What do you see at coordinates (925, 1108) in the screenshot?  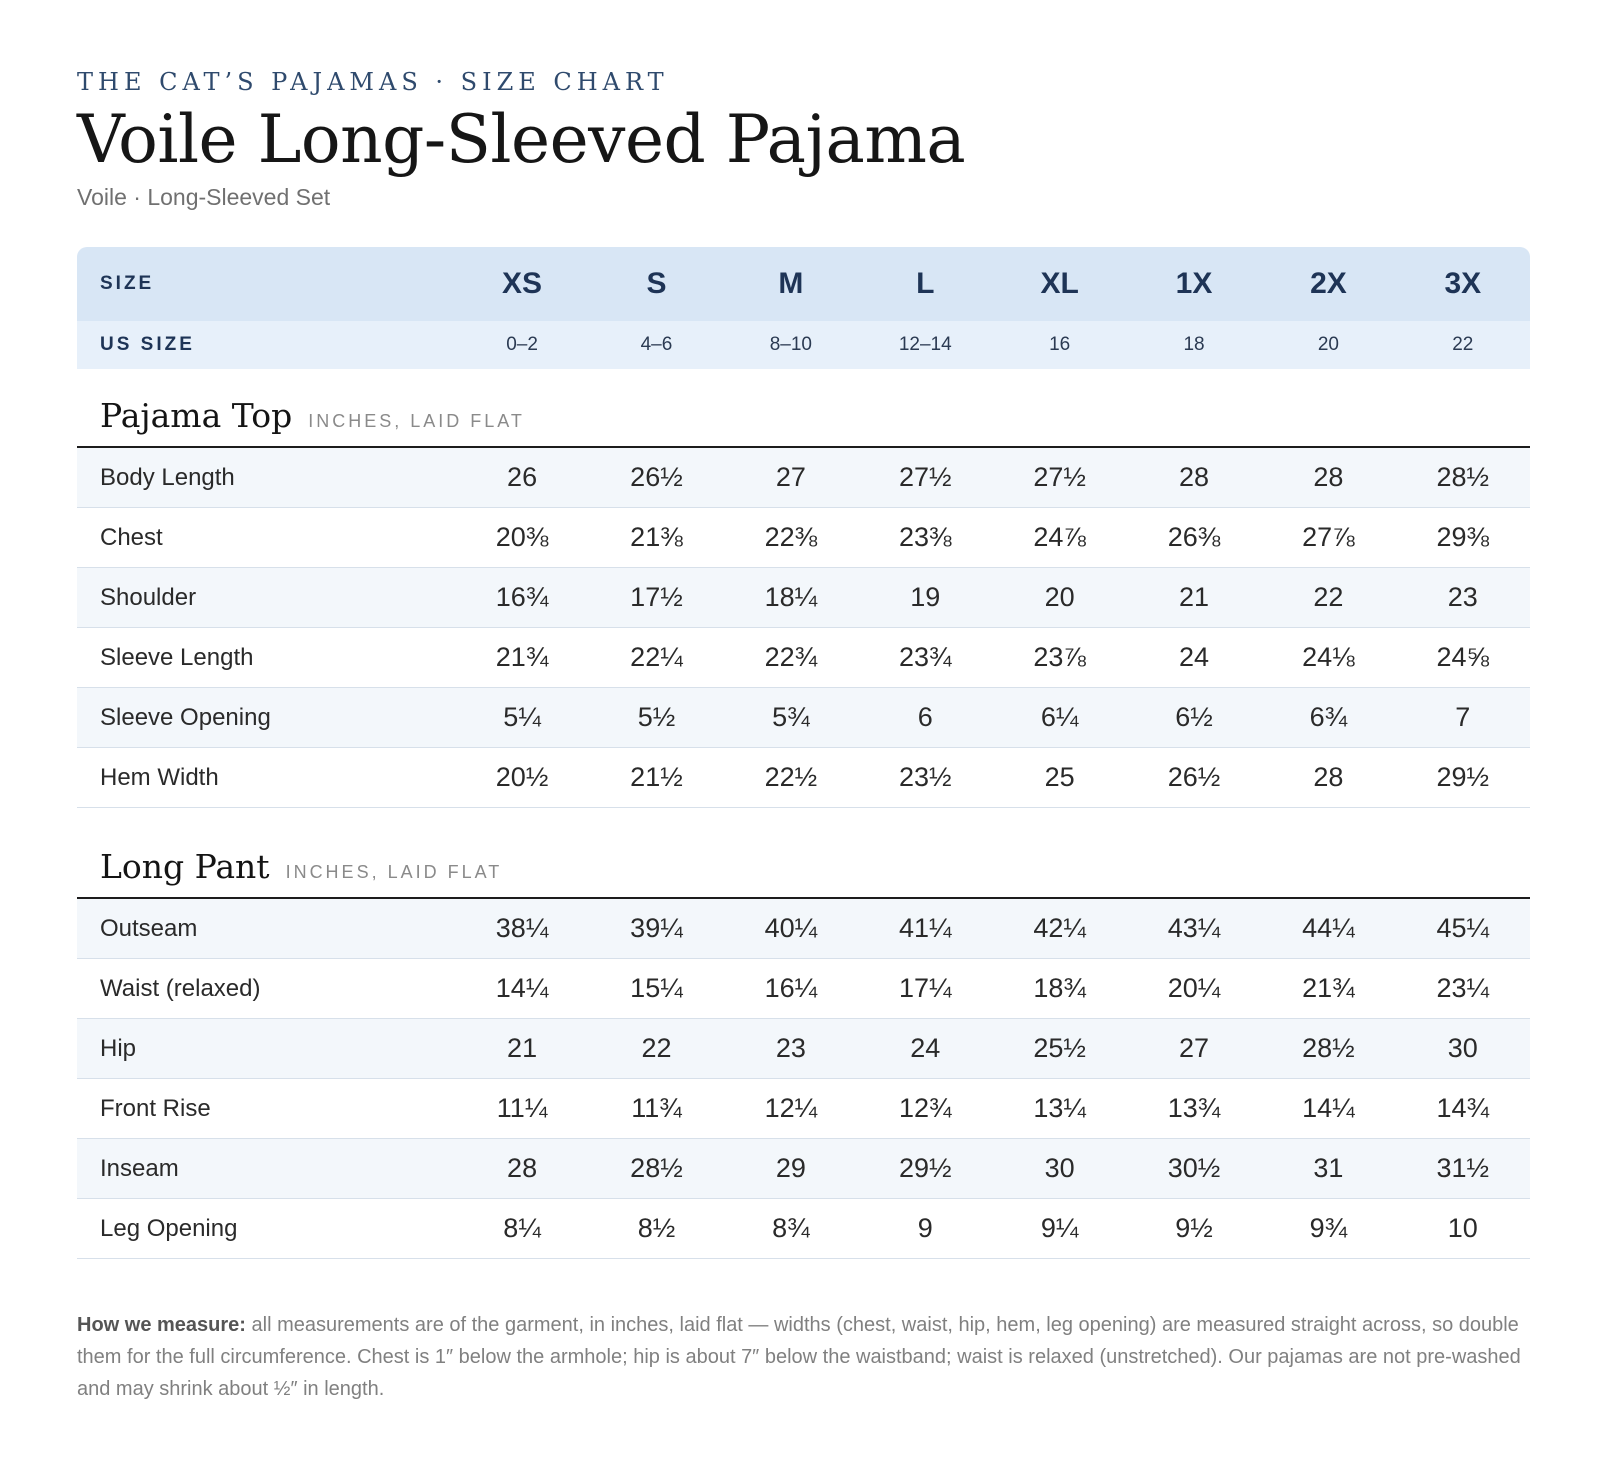 I see `measurement-cell: 12¾` at bounding box center [925, 1108].